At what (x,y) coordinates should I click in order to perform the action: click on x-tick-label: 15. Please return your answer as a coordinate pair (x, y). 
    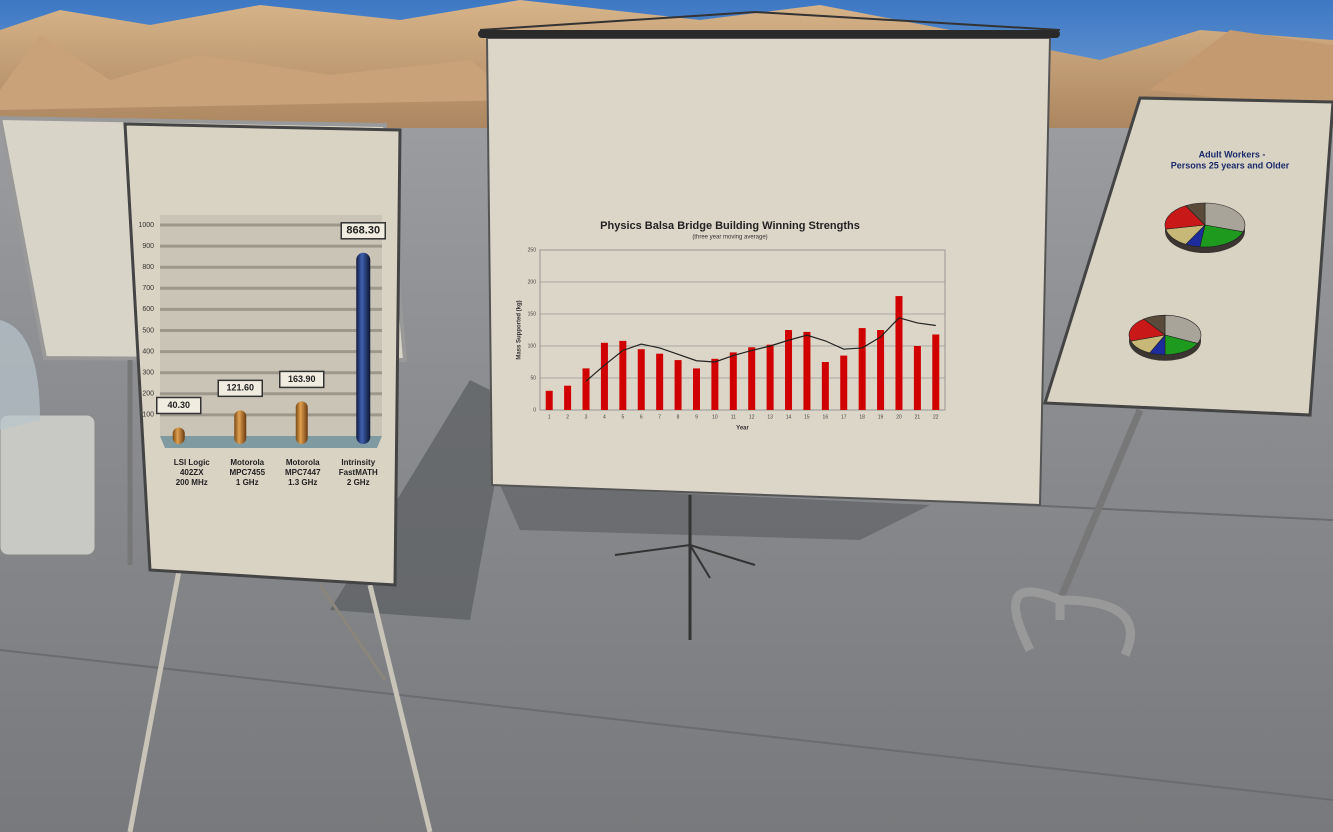
    Looking at the image, I should click on (807, 417).